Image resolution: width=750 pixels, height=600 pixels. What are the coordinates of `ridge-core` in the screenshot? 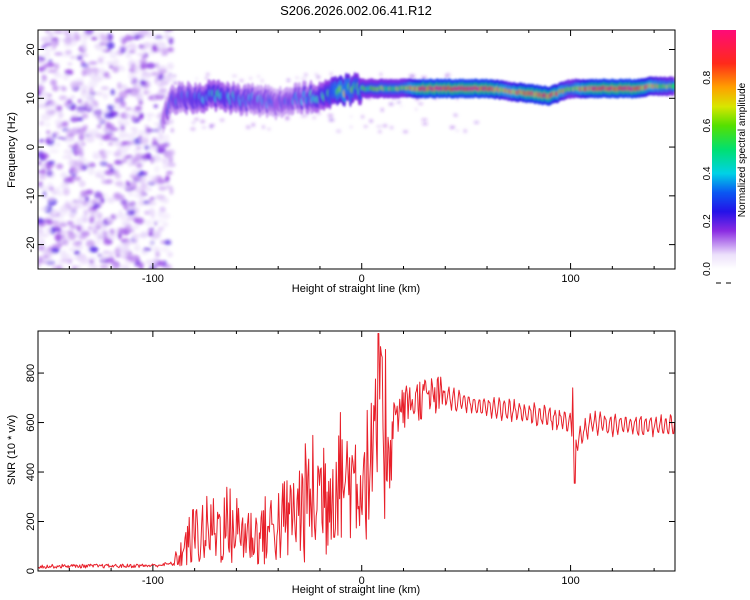 It's located at (673, 86).